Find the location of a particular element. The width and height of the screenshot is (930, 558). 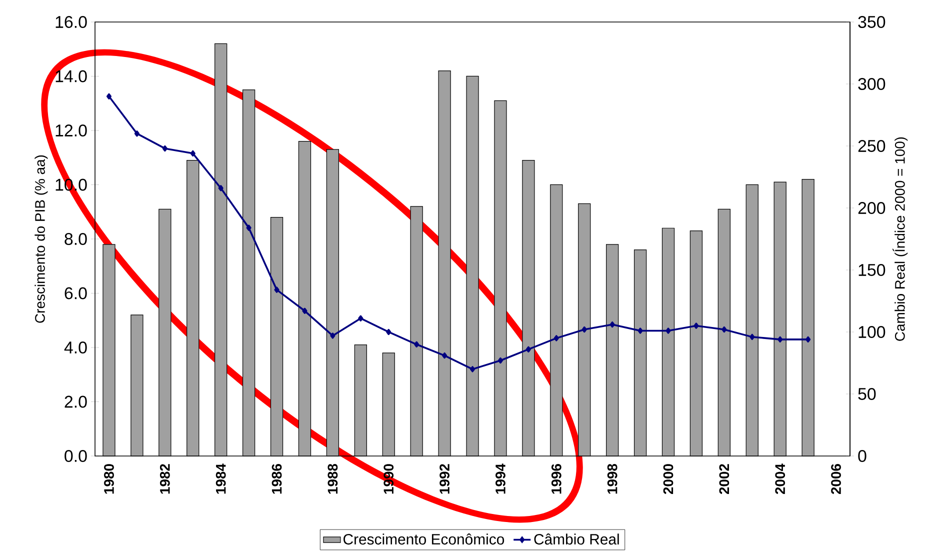

y2-tick-label: 50 is located at coordinates (867, 394).